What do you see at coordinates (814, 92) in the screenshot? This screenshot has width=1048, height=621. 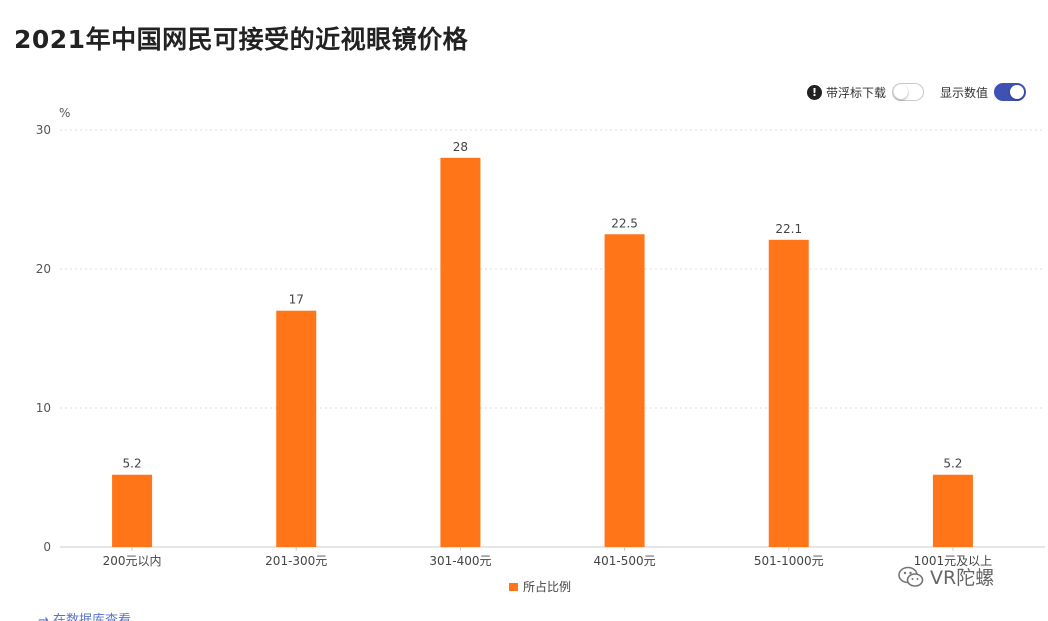 I see `info-icon: !` at bounding box center [814, 92].